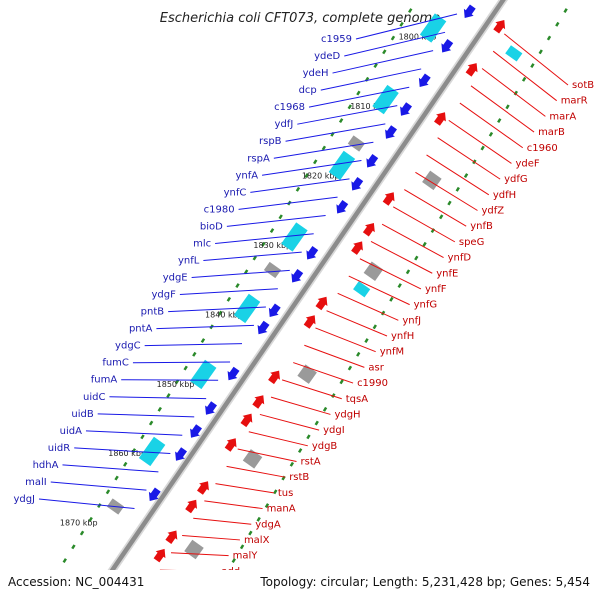 The height and width of the screenshot is (600, 600). What do you see at coordinates (36, 482) in the screenshot?
I see `forward-gene-label: malI` at bounding box center [36, 482].